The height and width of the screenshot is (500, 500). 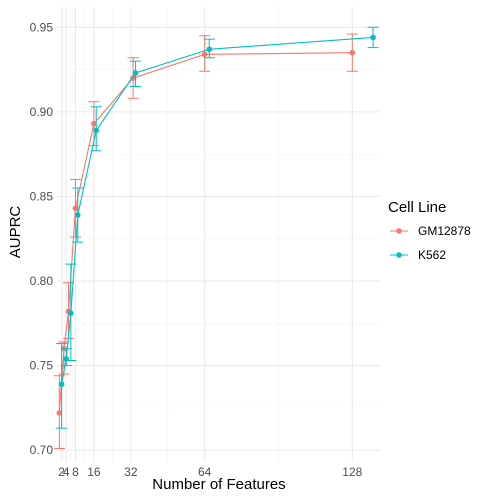 I want to click on legend-items: GM12878 K562, so click(x=430, y=243).